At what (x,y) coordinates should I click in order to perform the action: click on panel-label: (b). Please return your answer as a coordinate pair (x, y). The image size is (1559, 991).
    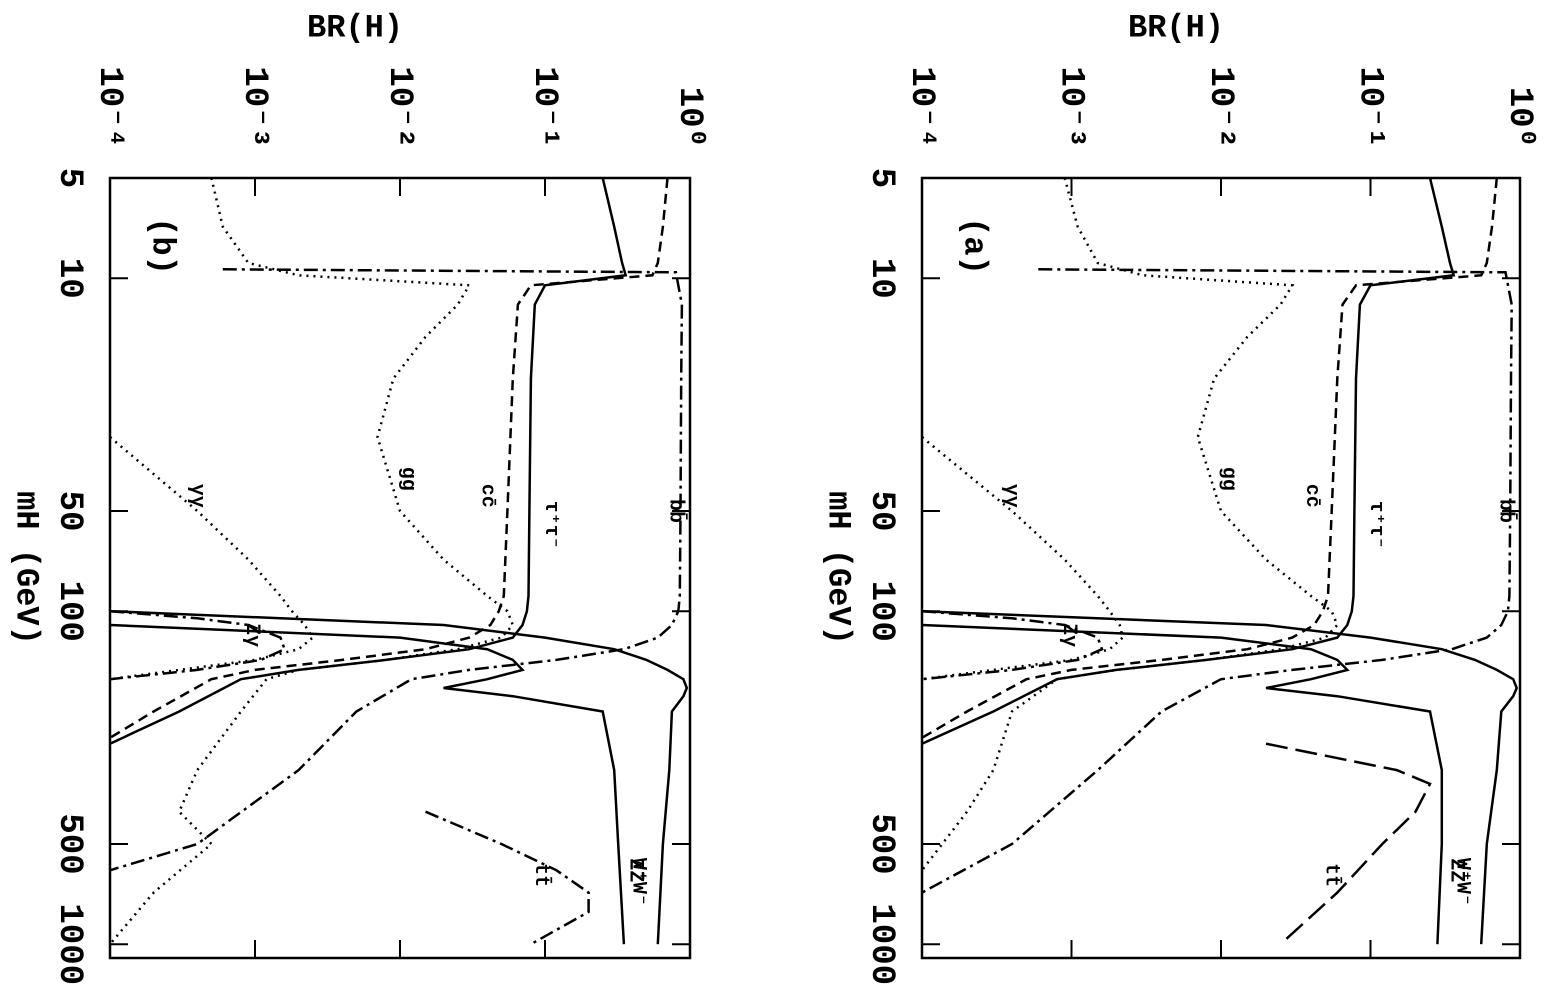
    Looking at the image, I should click on (162, 246).